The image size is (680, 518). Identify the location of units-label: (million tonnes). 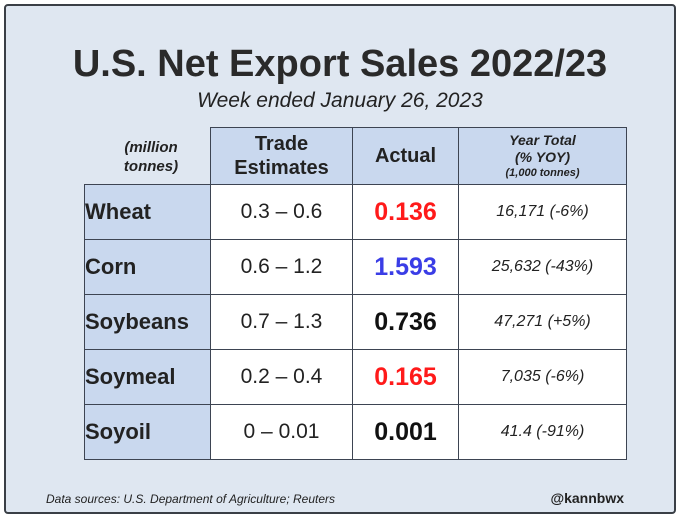
(151, 157).